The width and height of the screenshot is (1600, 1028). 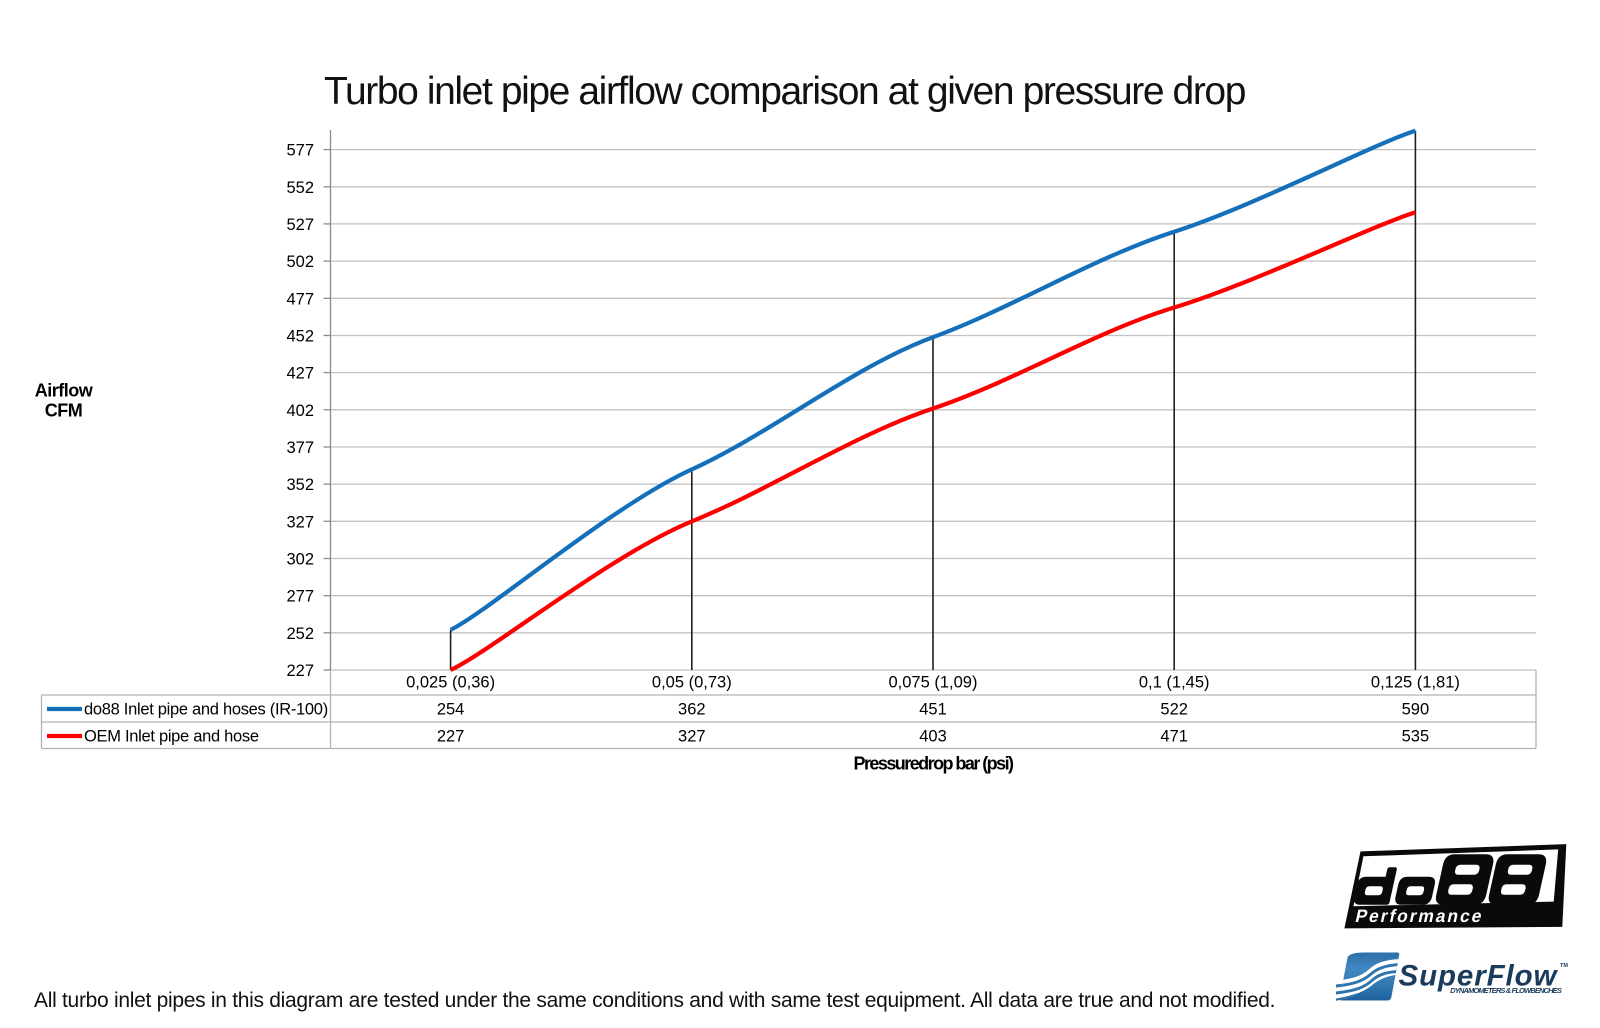 I want to click on svg-text: TM, so click(x=1564, y=966).